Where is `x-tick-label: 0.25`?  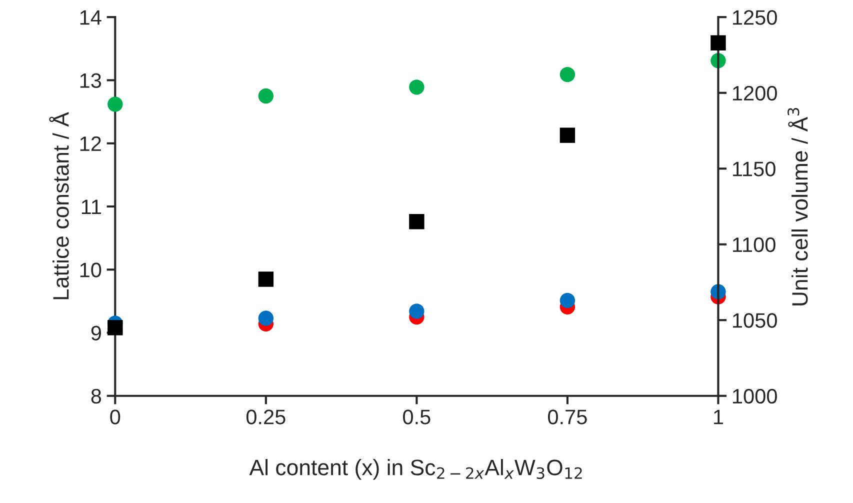
x-tick-label: 0.25 is located at coordinates (266, 417).